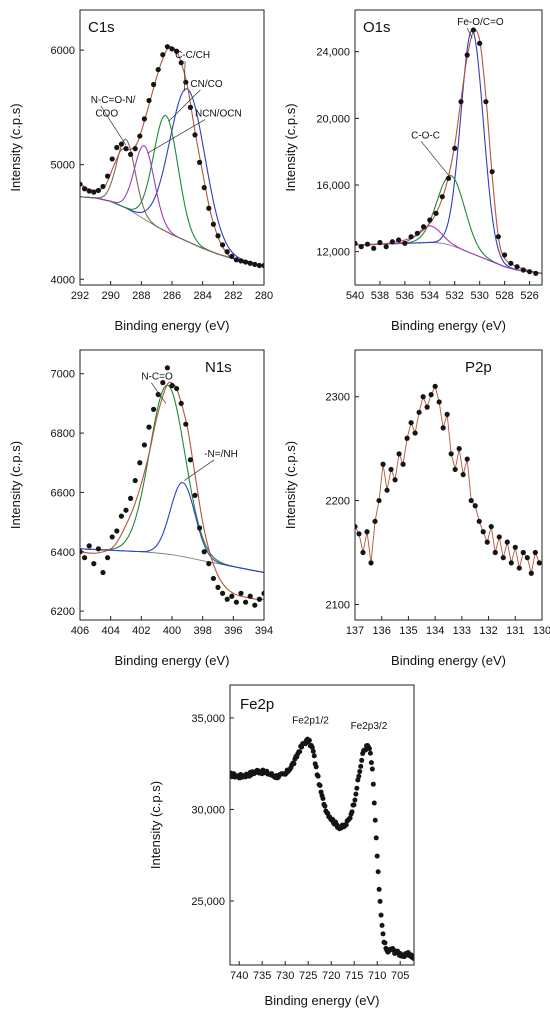  What do you see at coordinates (264, 296) in the screenshot?
I see `c1s-x-tick-label: 280` at bounding box center [264, 296].